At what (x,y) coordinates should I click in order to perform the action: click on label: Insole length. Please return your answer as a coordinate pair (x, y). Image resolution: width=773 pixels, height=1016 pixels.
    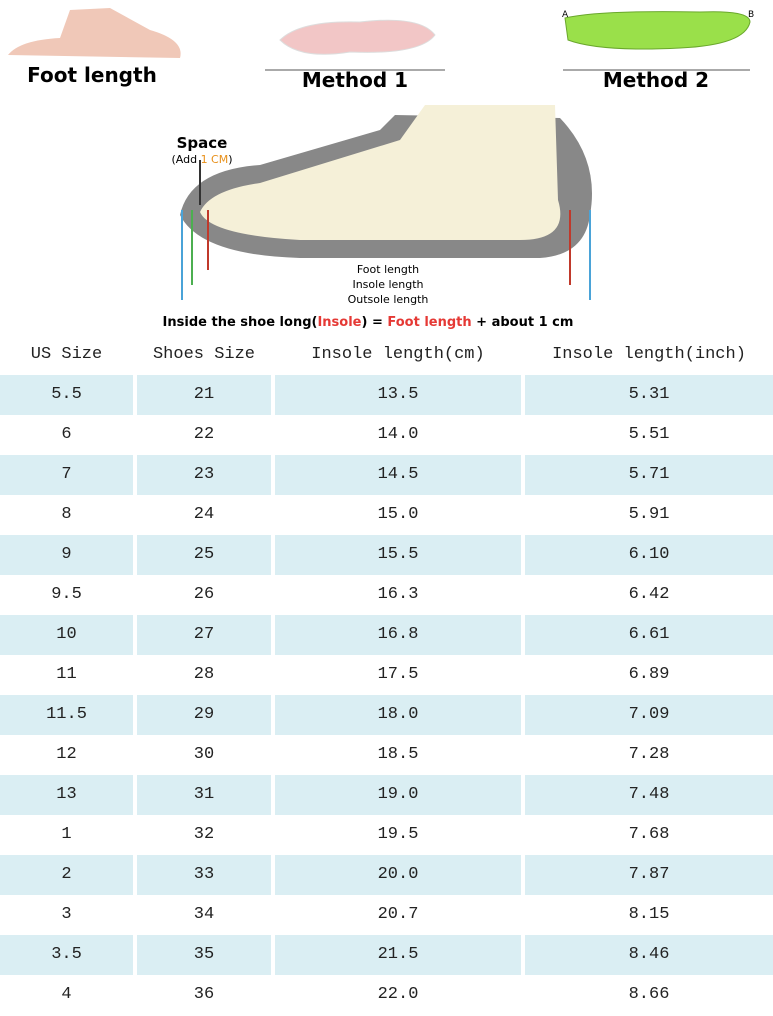
    Looking at the image, I should click on (387, 284).